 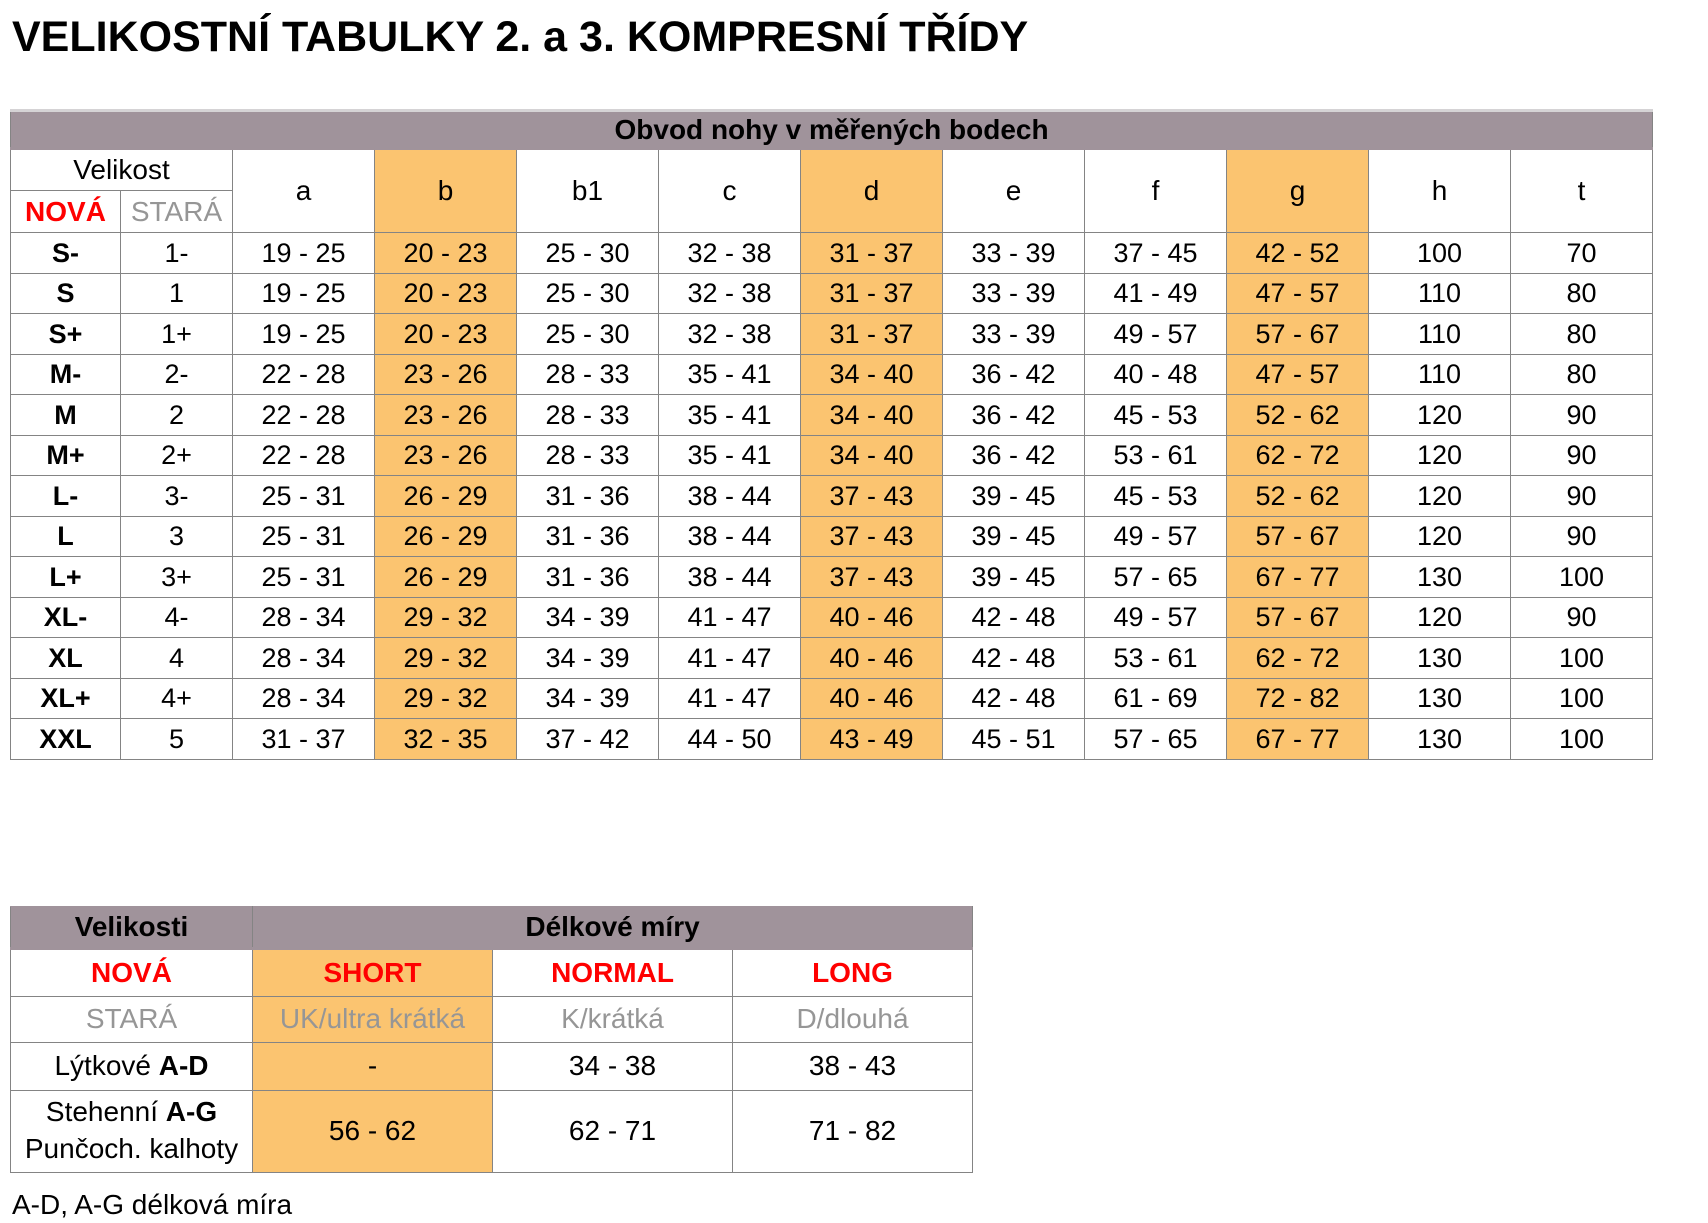 What do you see at coordinates (1581, 455) in the screenshot?
I see `measure-cell-t: 90` at bounding box center [1581, 455].